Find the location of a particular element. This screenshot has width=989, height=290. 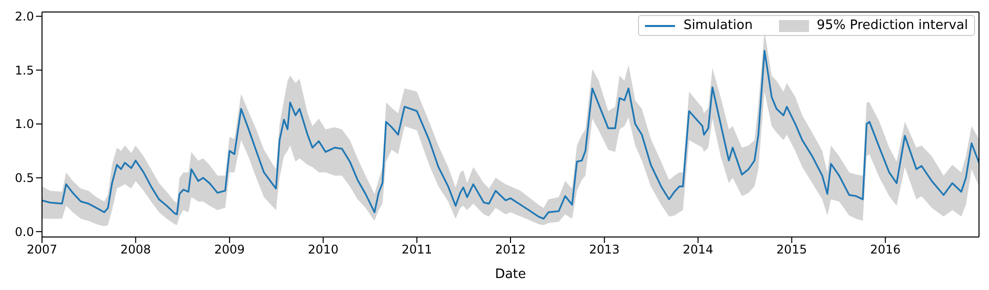

x-tick-label: 2009 is located at coordinates (229, 249).